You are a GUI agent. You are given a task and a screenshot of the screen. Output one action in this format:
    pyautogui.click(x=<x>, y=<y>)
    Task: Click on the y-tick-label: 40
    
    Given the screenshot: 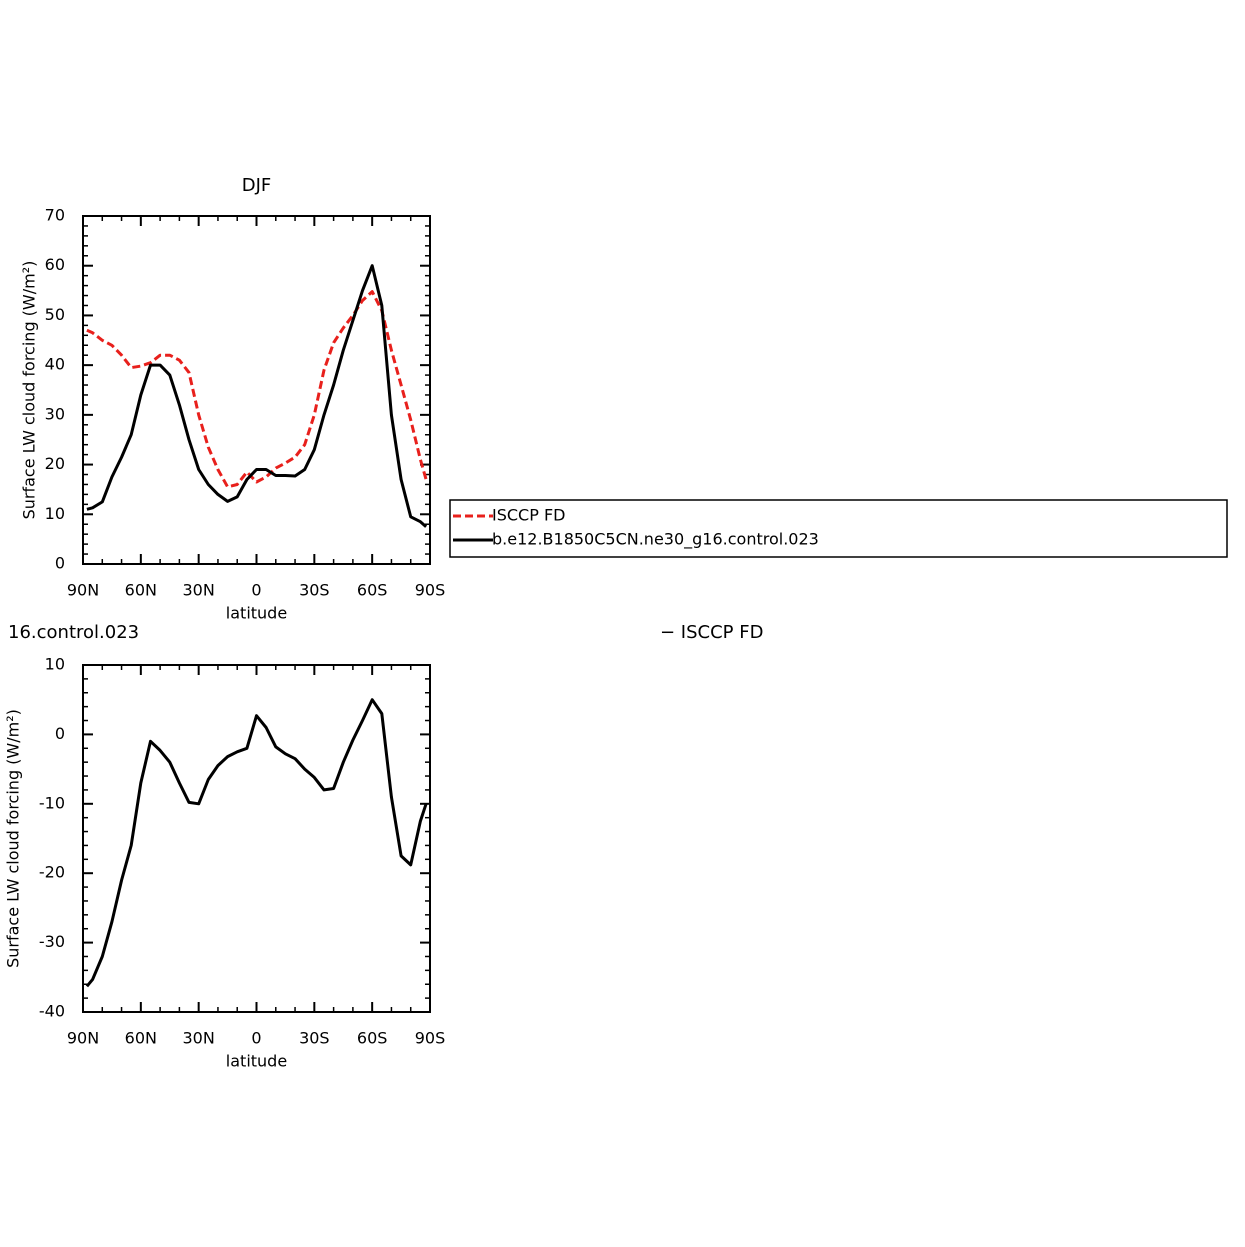 What is the action you would take?
    pyautogui.click(x=55, y=364)
    